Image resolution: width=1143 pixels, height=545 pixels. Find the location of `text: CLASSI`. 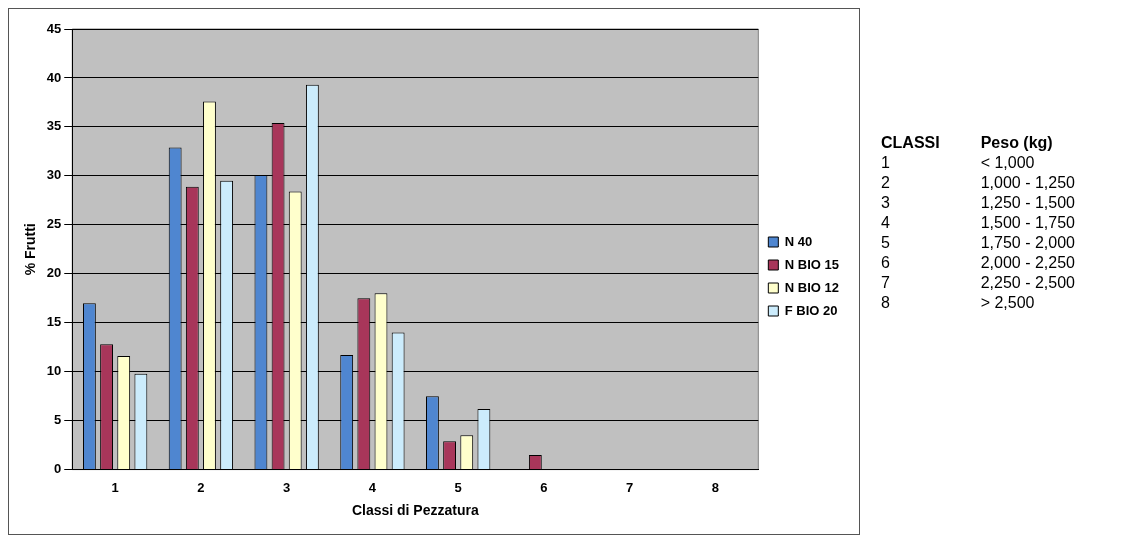

text: CLASSI is located at coordinates (910, 143).